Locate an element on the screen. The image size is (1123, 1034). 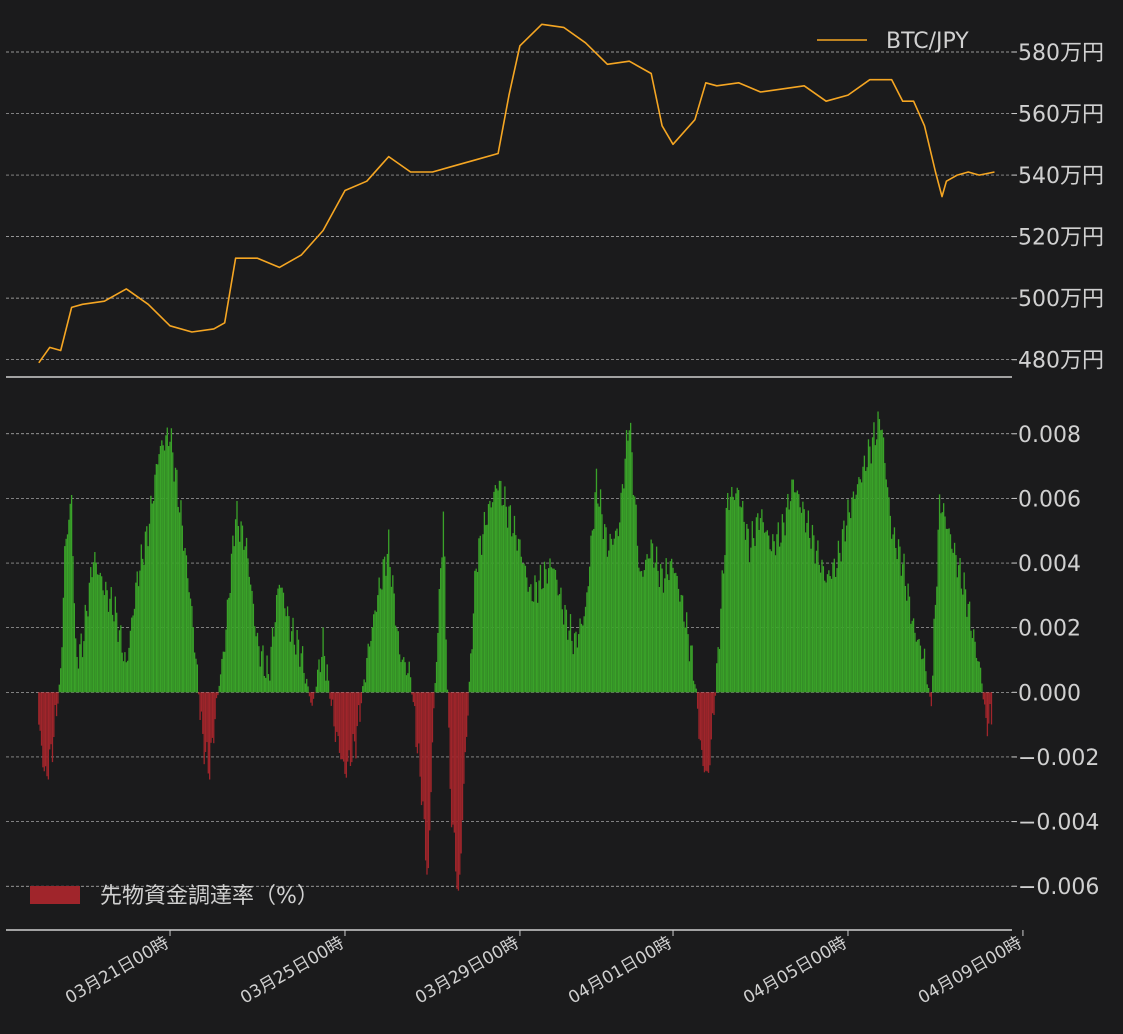
funding-y-tick-label: −0.002 is located at coordinates (1058, 758).